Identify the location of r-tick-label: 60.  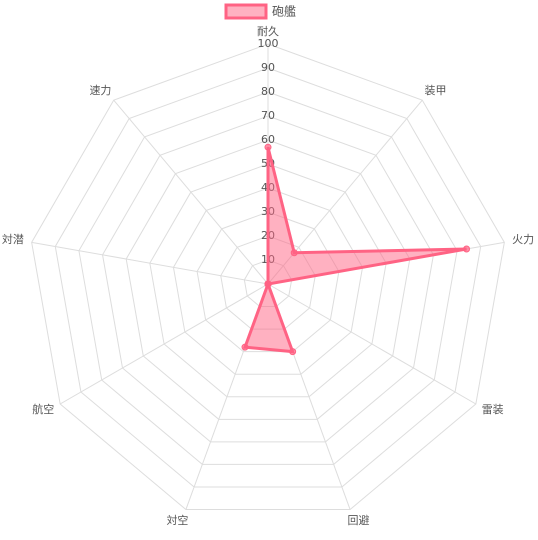
(268, 139).